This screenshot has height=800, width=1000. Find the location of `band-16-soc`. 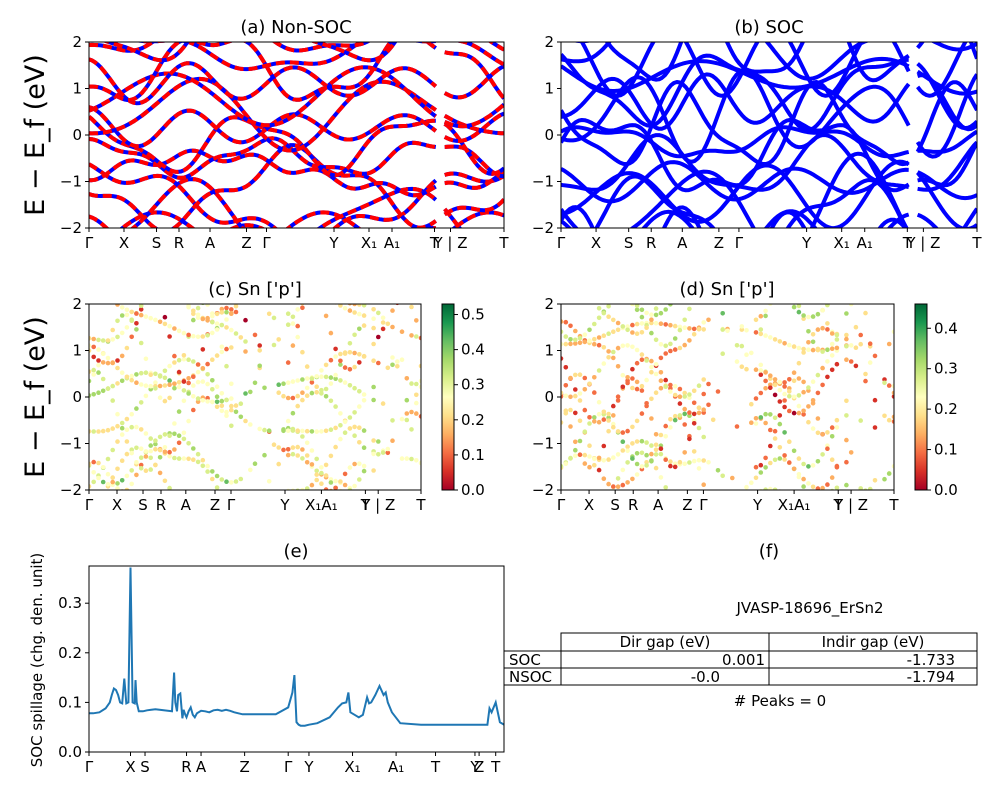

band-16-soc is located at coordinates (715, 61).